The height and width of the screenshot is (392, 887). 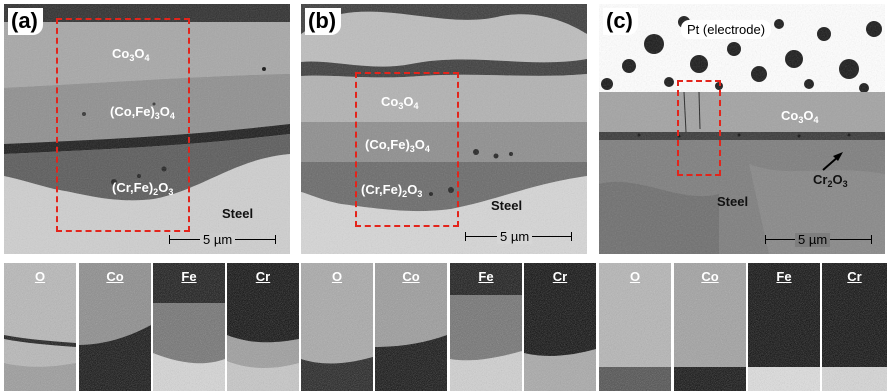 I want to click on element-map-c-o: O, so click(x=635, y=327).